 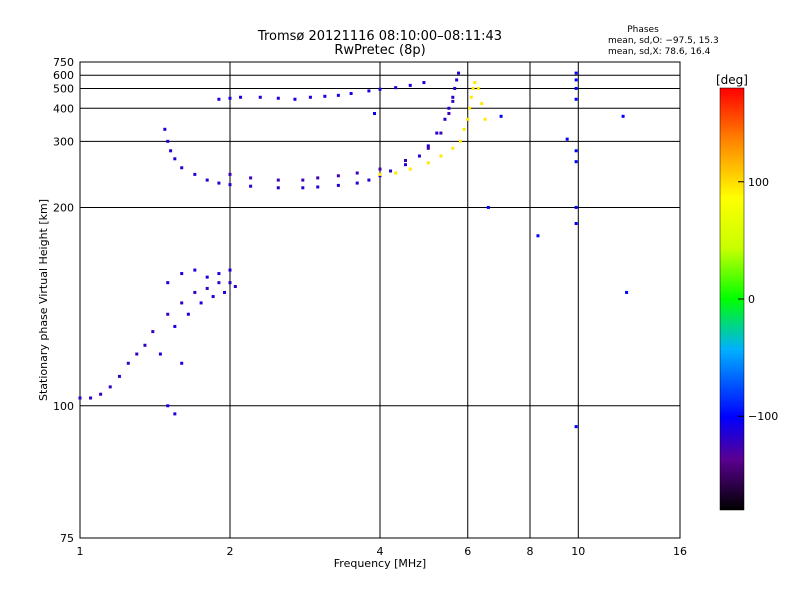 I want to click on y-tick-label: 75, so click(x=67, y=538).